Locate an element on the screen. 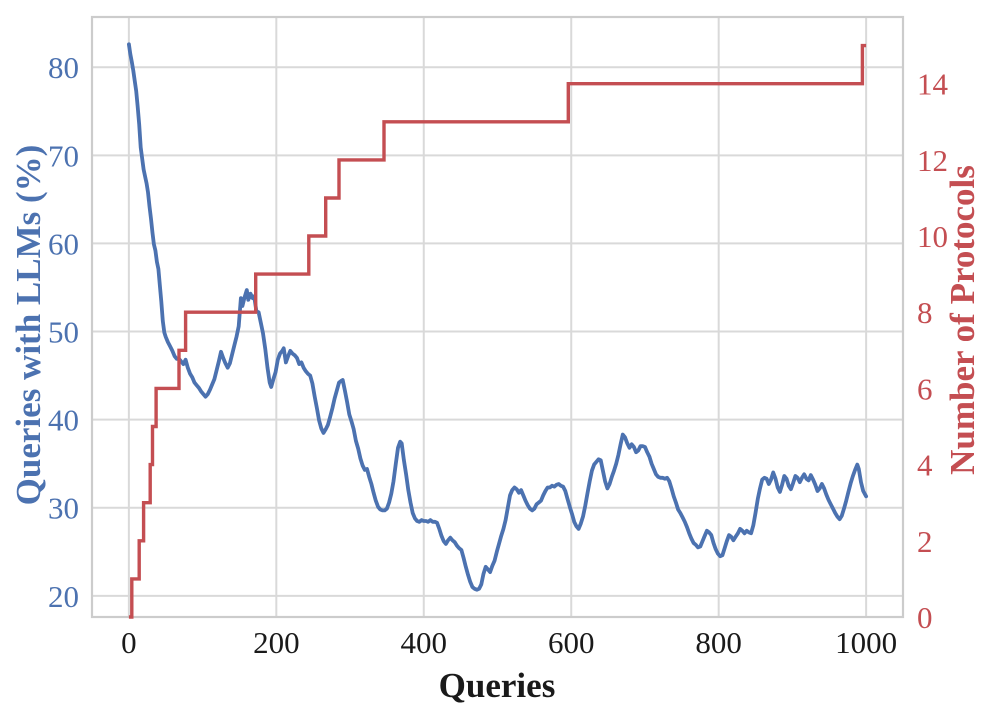  right-y-tick-label: 10 is located at coordinates (932, 236).